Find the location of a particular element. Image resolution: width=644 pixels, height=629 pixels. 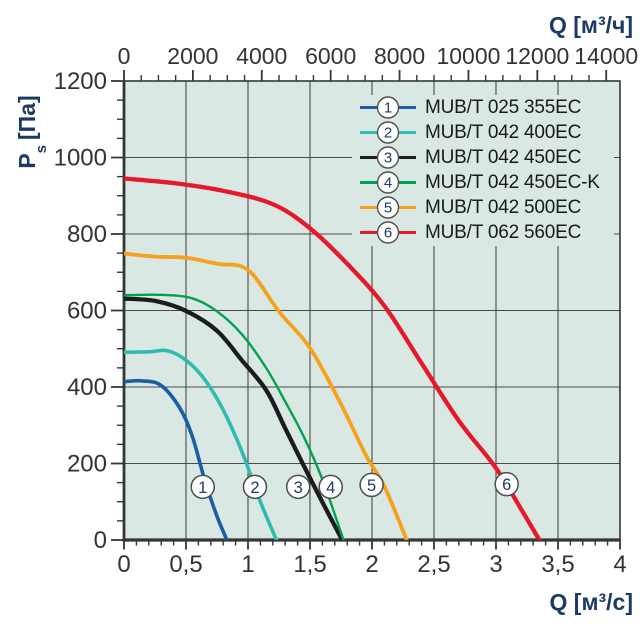

left-axis-title-subscript: s is located at coordinates (41, 149).